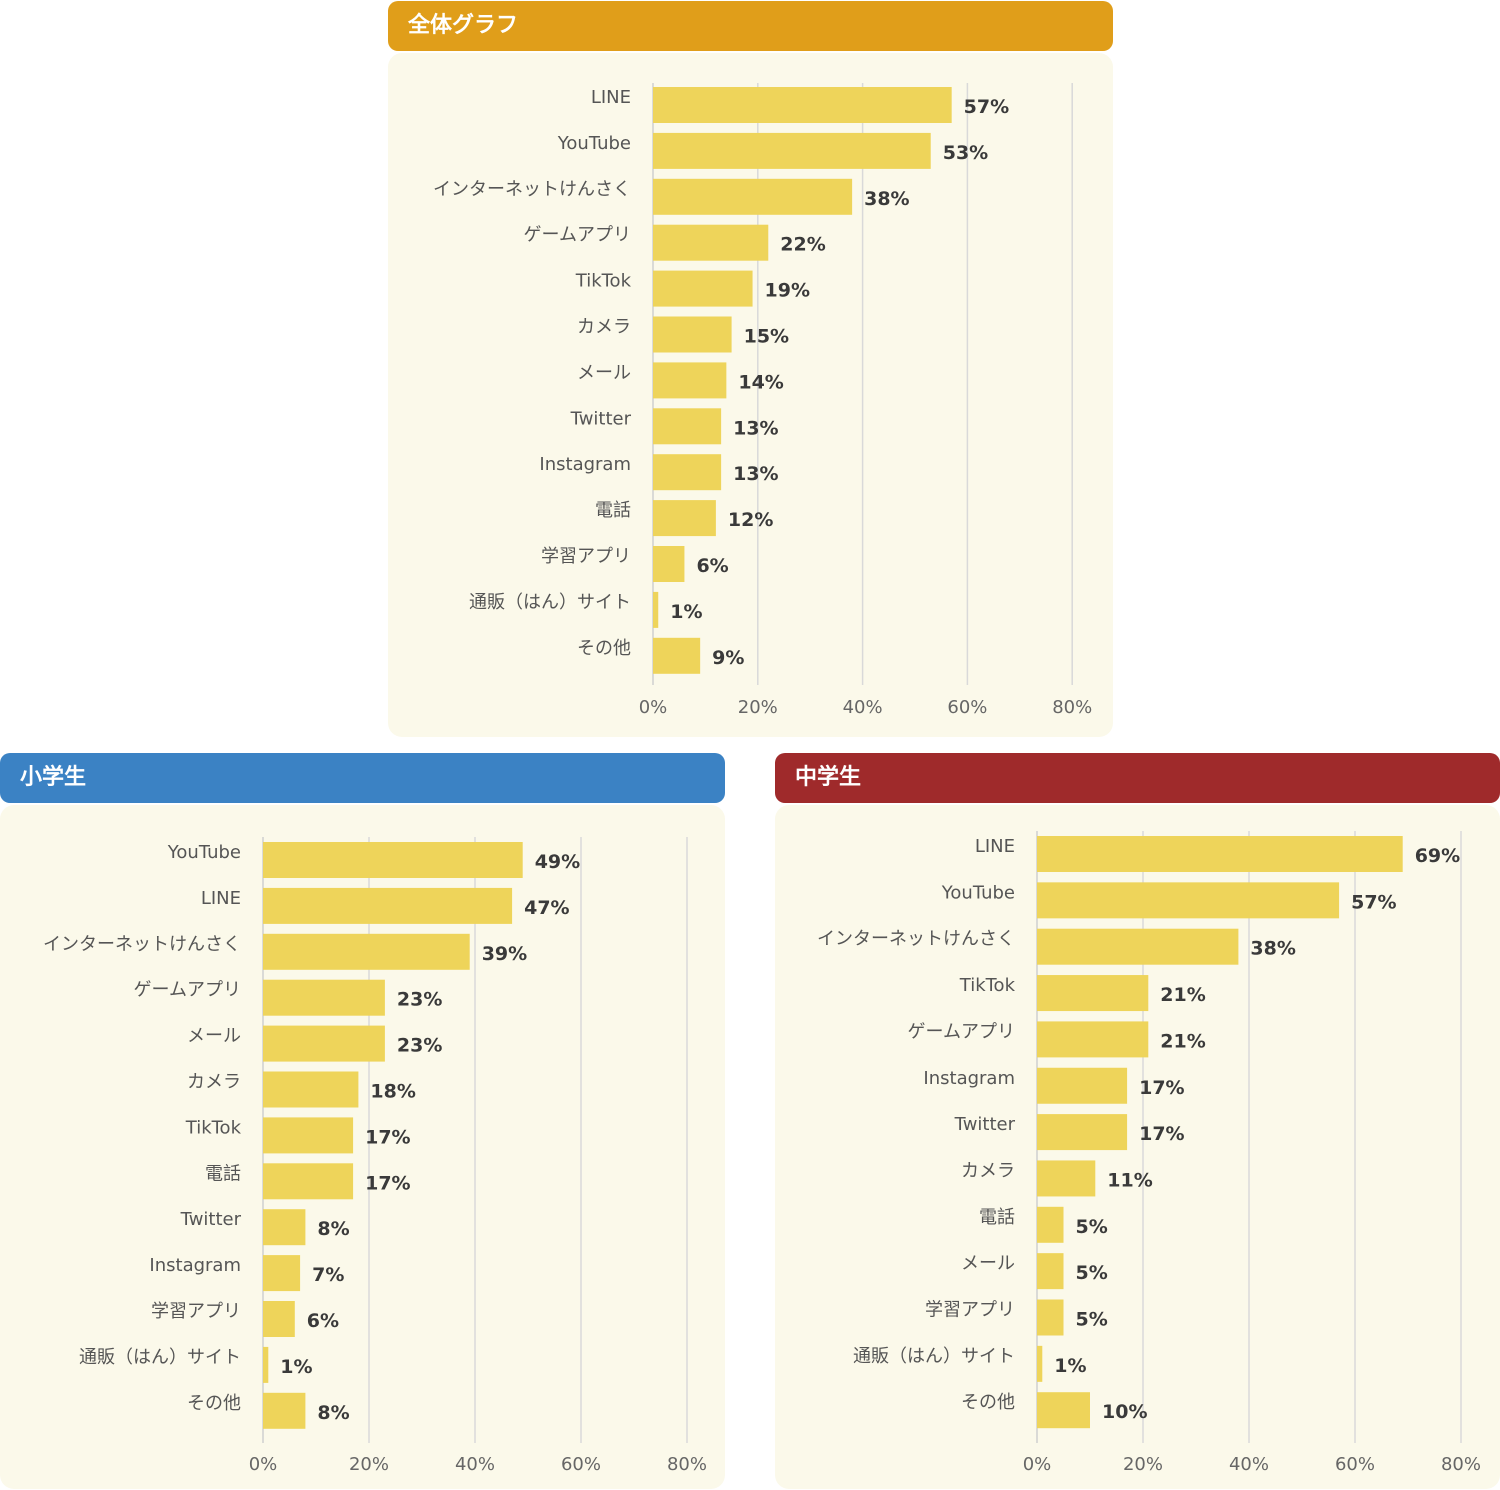  I want to click on junior-high-value-label: 69%, so click(1437, 856).